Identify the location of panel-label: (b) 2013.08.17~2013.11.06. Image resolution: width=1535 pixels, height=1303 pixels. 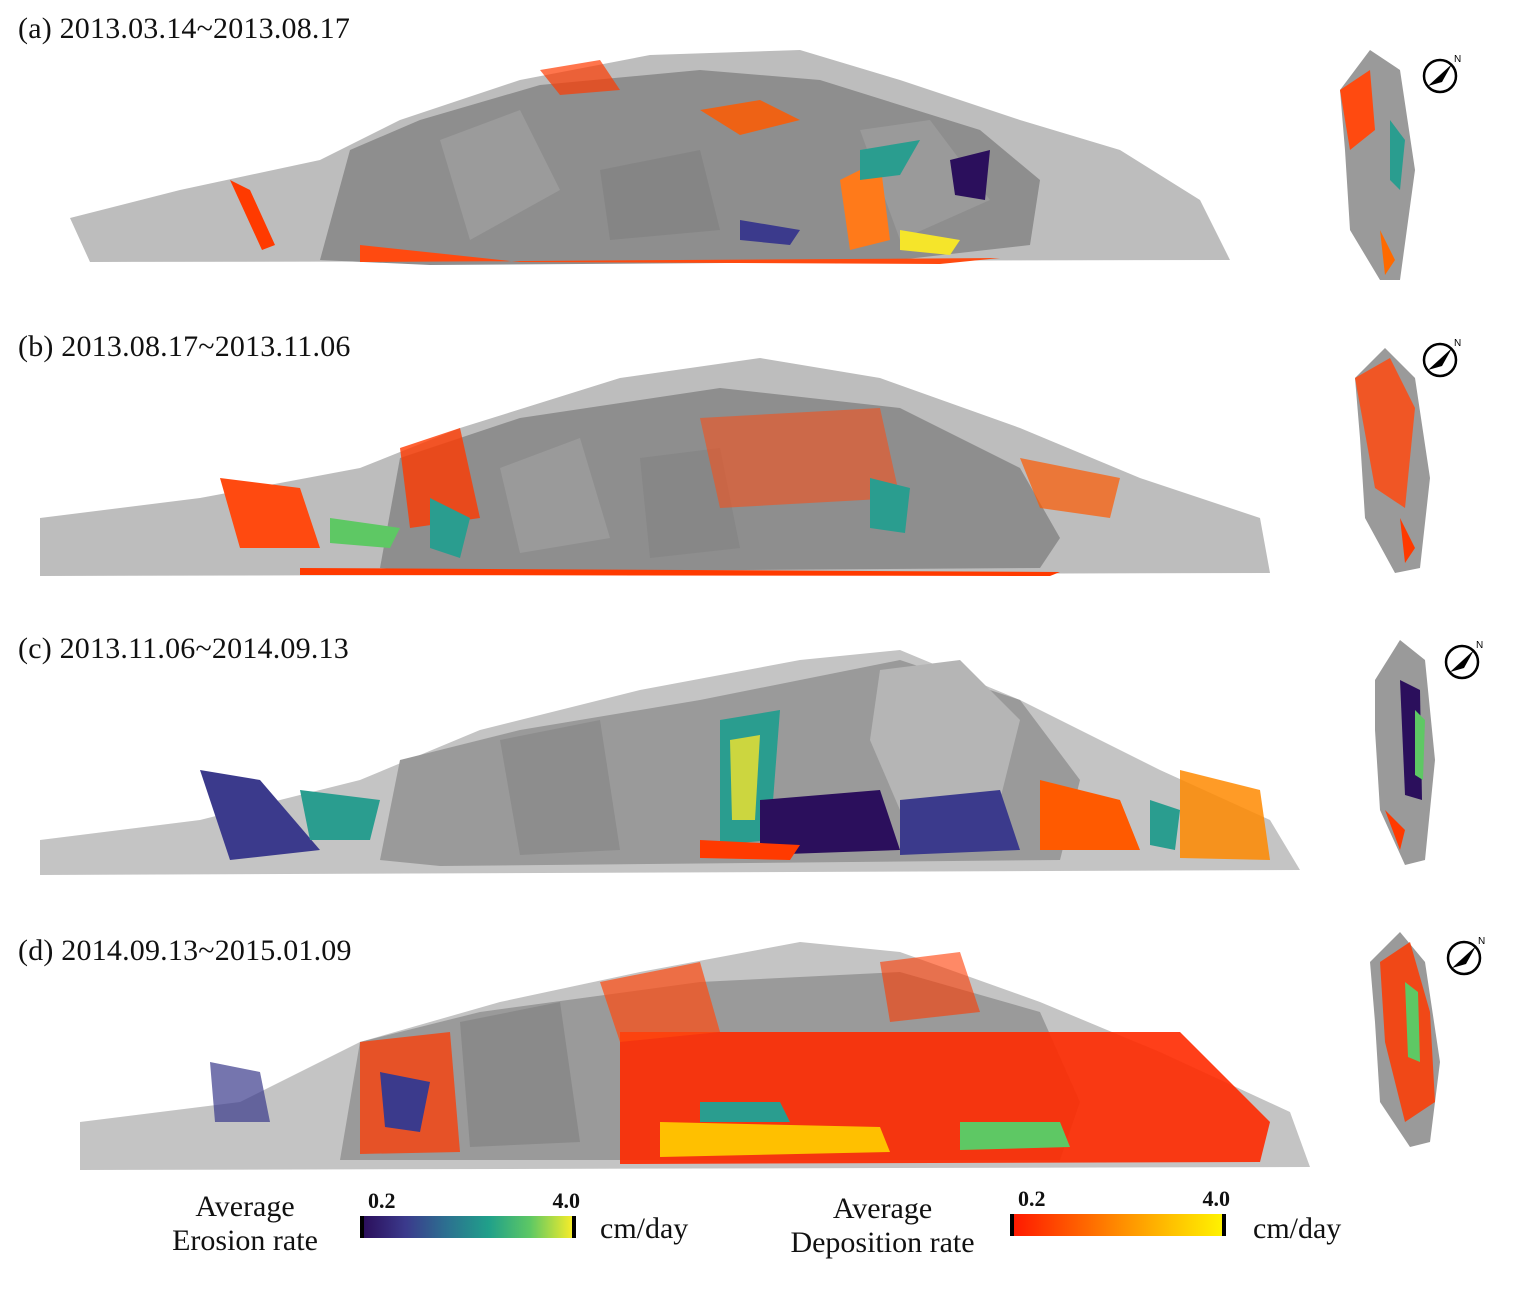
(184, 346).